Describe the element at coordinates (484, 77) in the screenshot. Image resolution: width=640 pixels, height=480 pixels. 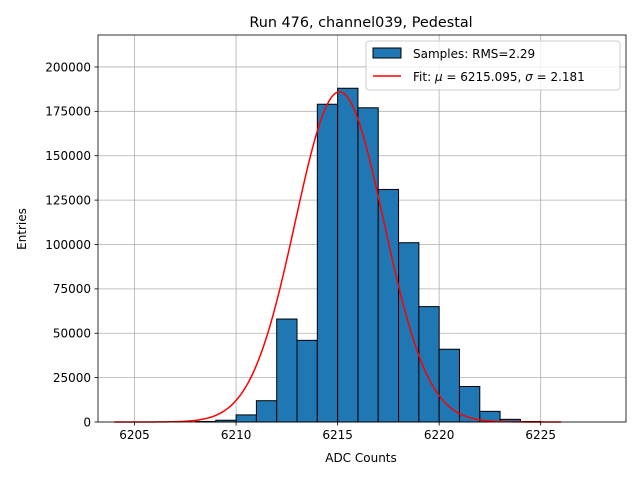
I see `legend-mu-value: = 6215.095,` at that location.